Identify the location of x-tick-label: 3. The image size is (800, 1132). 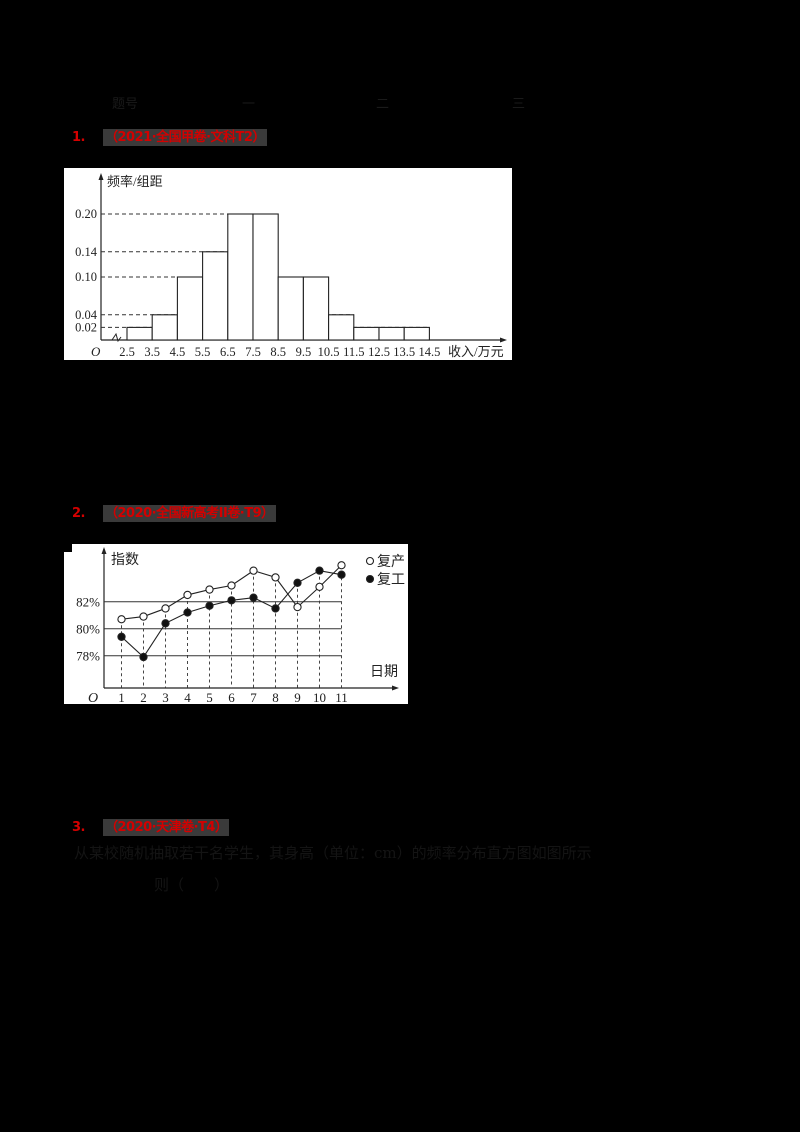
(165, 697).